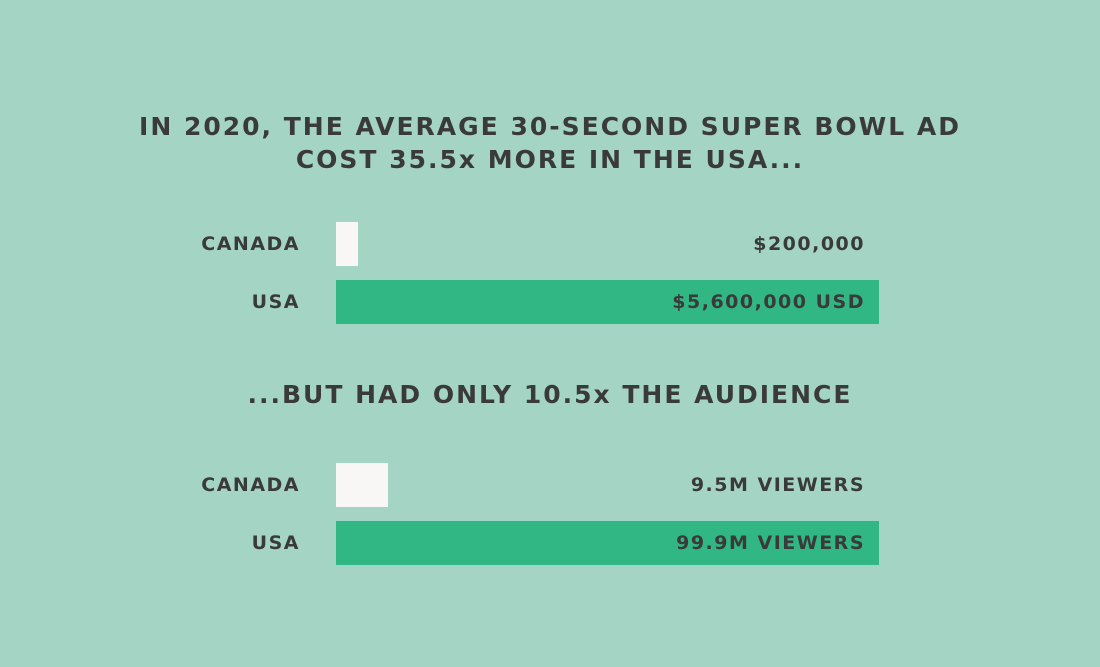 This screenshot has height=667, width=1100. I want to click on bar-track: $5,600,000 USD, so click(607, 302).